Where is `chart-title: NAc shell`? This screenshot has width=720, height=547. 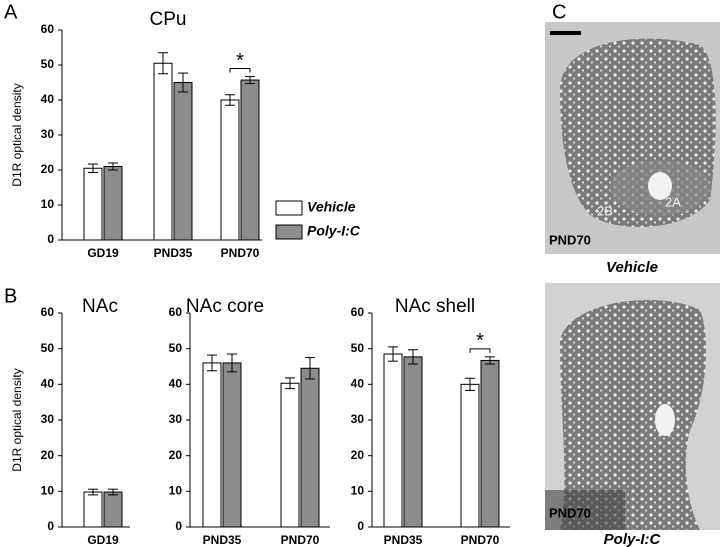 chart-title: NAc shell is located at coordinates (435, 306).